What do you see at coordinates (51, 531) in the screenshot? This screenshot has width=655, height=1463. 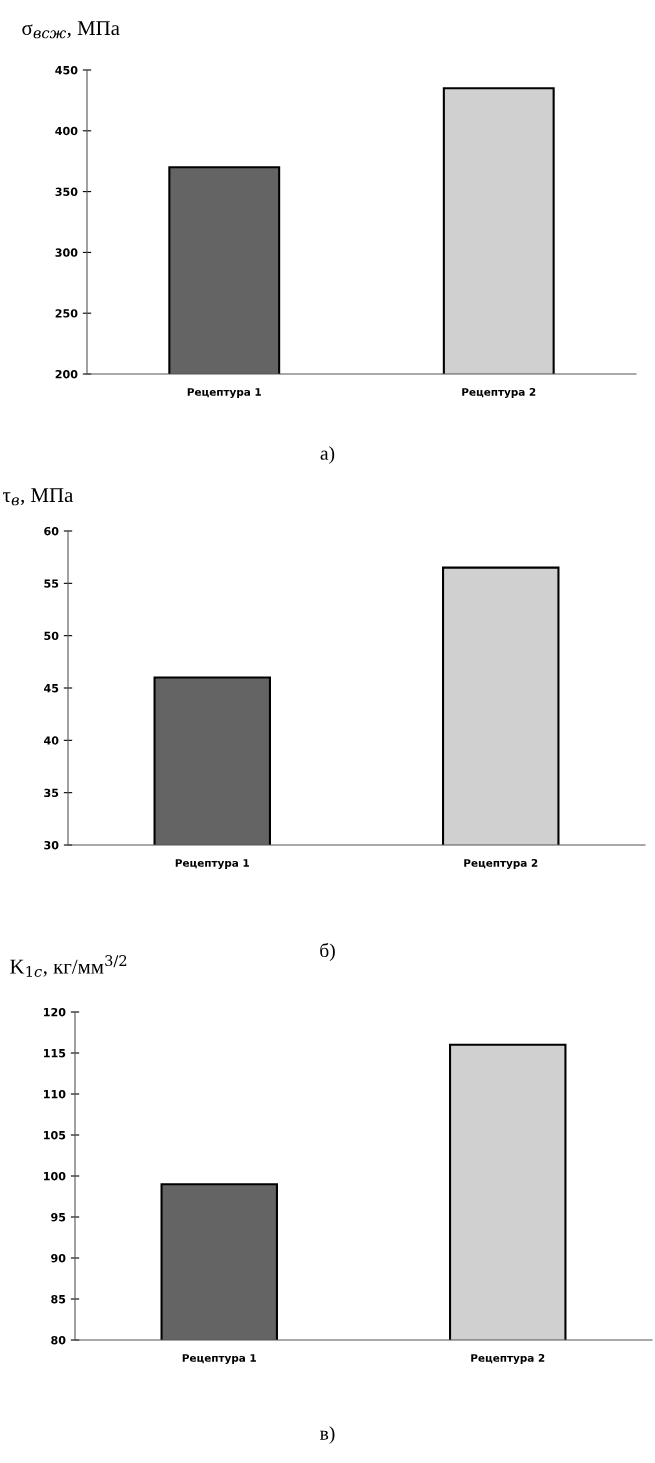 I see `y-tick-label: 60` at bounding box center [51, 531].